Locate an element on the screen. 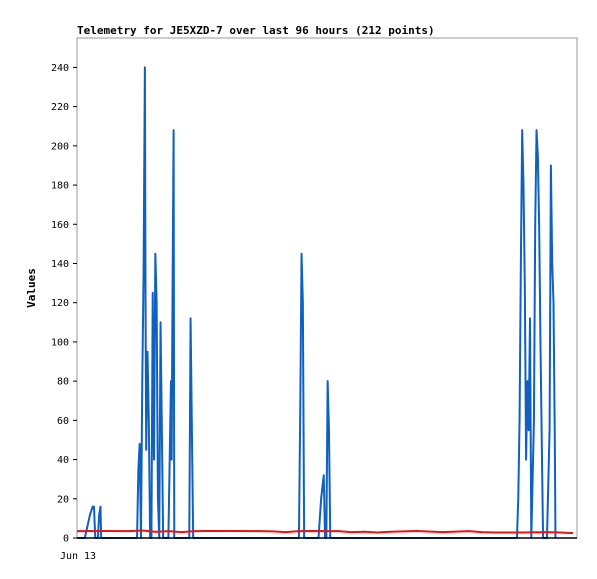 This screenshot has height=579, width=597. x-tick-label: Jun 13 is located at coordinates (78, 556).